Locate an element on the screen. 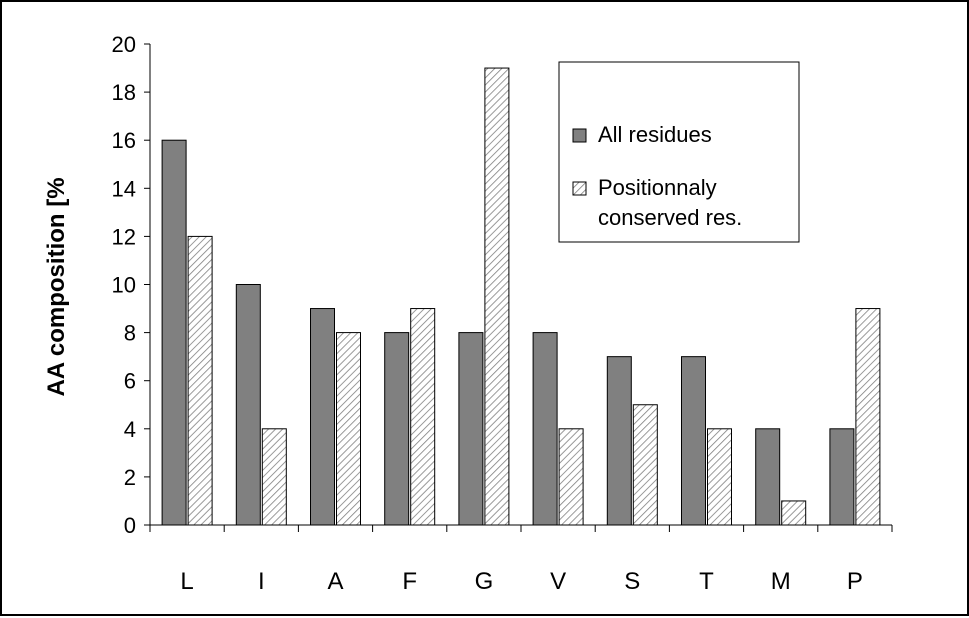  legend-box is located at coordinates (679, 152).